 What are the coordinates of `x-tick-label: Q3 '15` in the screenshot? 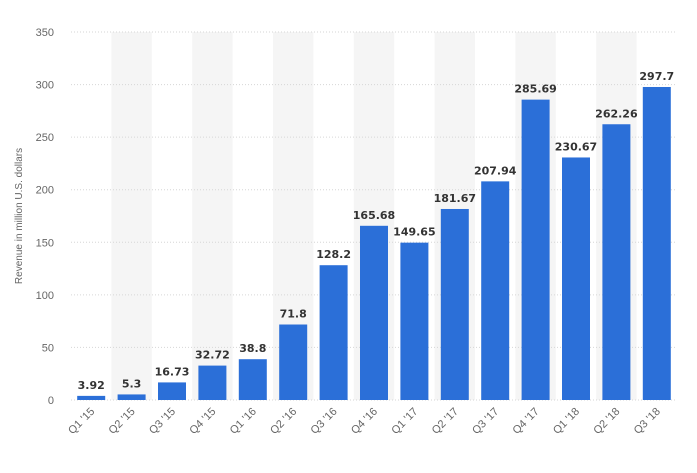 It's located at (162, 421).